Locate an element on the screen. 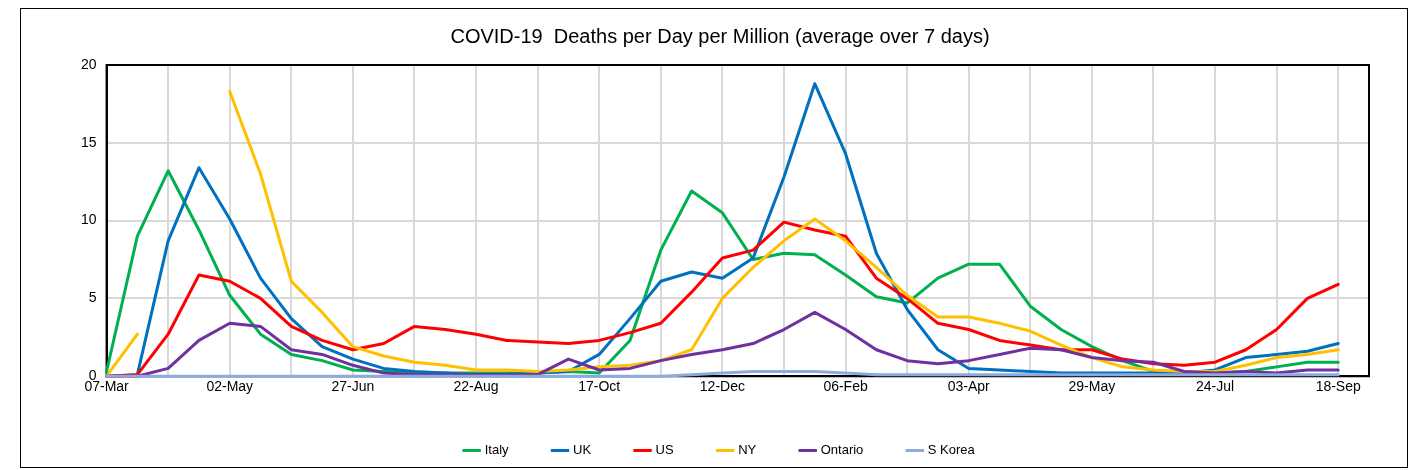 Image resolution: width=1417 pixels, height=470 pixels. legend-label: UK is located at coordinates (582, 450).